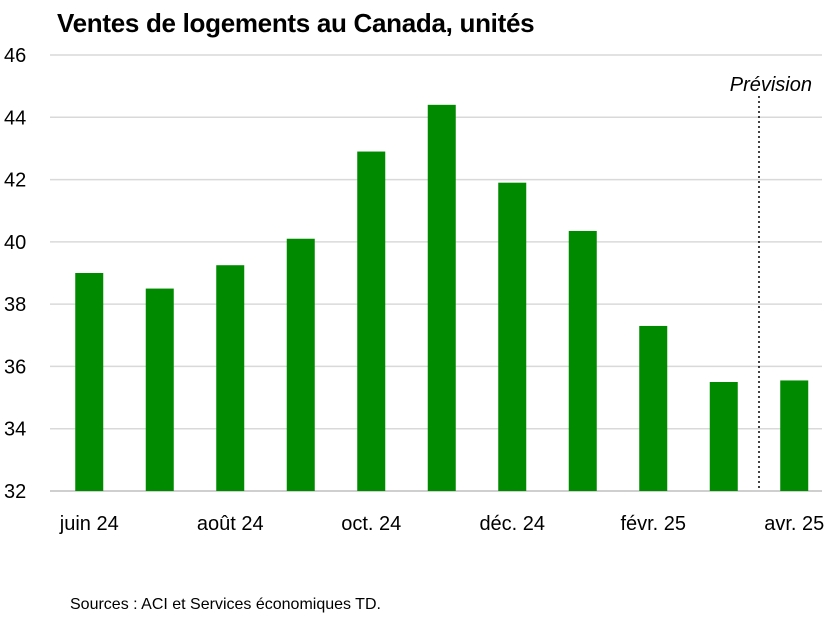  What do you see at coordinates (15, 243) in the screenshot?
I see `y-tick-label: 40` at bounding box center [15, 243].